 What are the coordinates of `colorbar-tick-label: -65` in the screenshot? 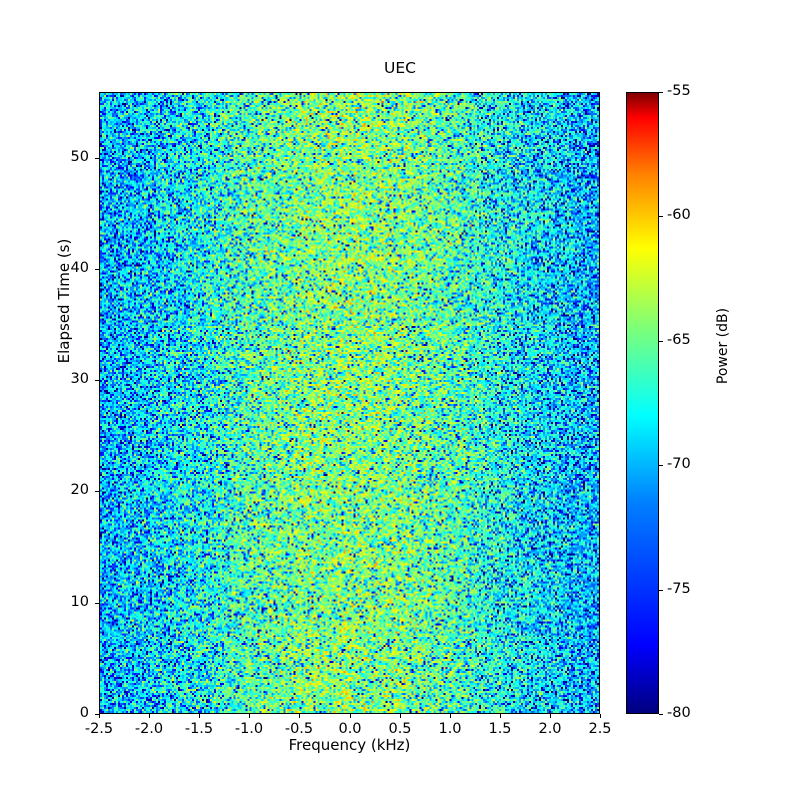 It's located at (679, 340).